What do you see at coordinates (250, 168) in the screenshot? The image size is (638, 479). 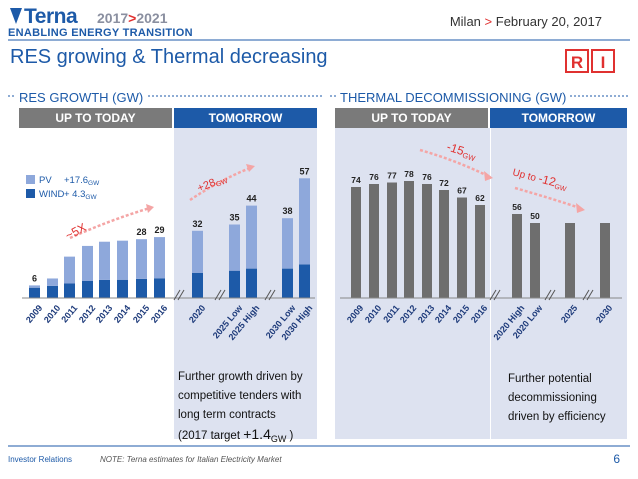 I see `tomorrow-arrow-head` at bounding box center [250, 168].